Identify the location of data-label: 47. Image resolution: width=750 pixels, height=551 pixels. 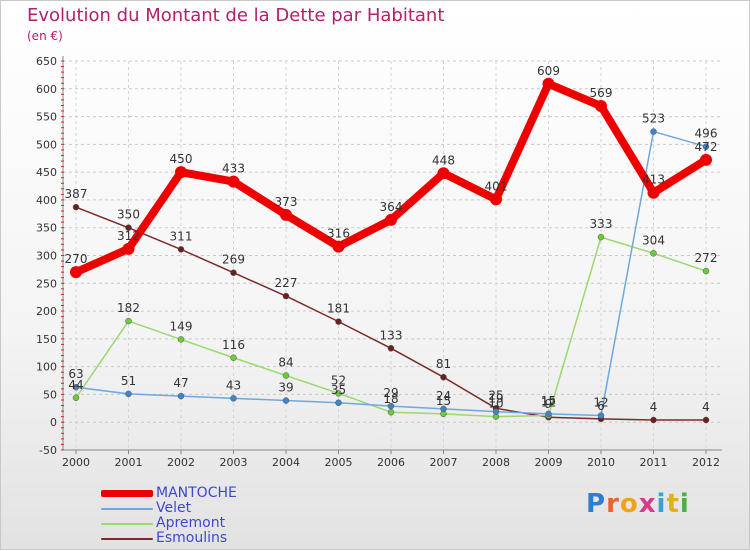
(180, 383).